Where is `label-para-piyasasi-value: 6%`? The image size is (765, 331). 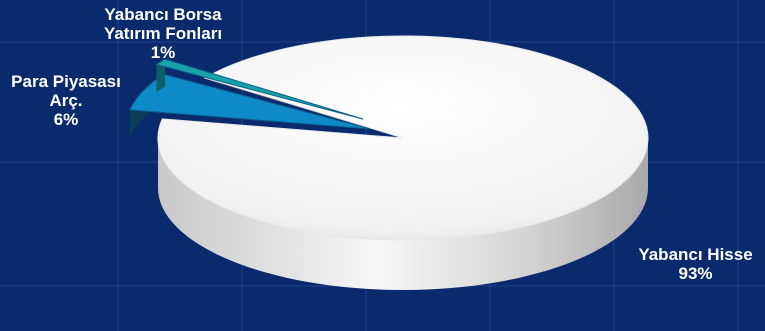
label-para-piyasasi-value: 6% is located at coordinates (66, 119).